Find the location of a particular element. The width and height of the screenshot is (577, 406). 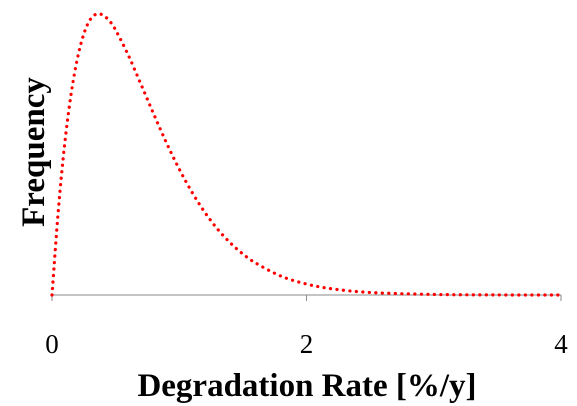

y-axis-title: Frequency is located at coordinates (34, 152).